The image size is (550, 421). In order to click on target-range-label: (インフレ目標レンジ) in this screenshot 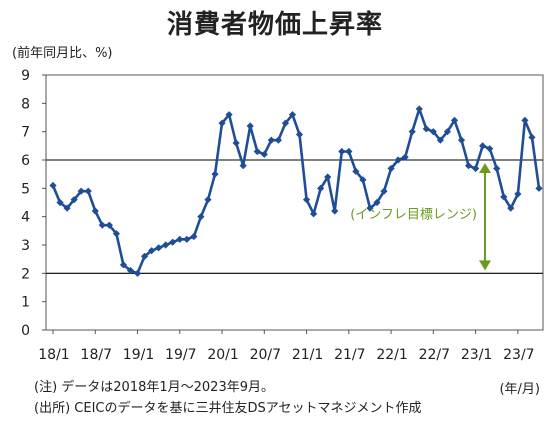, I will do `click(413, 215)`.